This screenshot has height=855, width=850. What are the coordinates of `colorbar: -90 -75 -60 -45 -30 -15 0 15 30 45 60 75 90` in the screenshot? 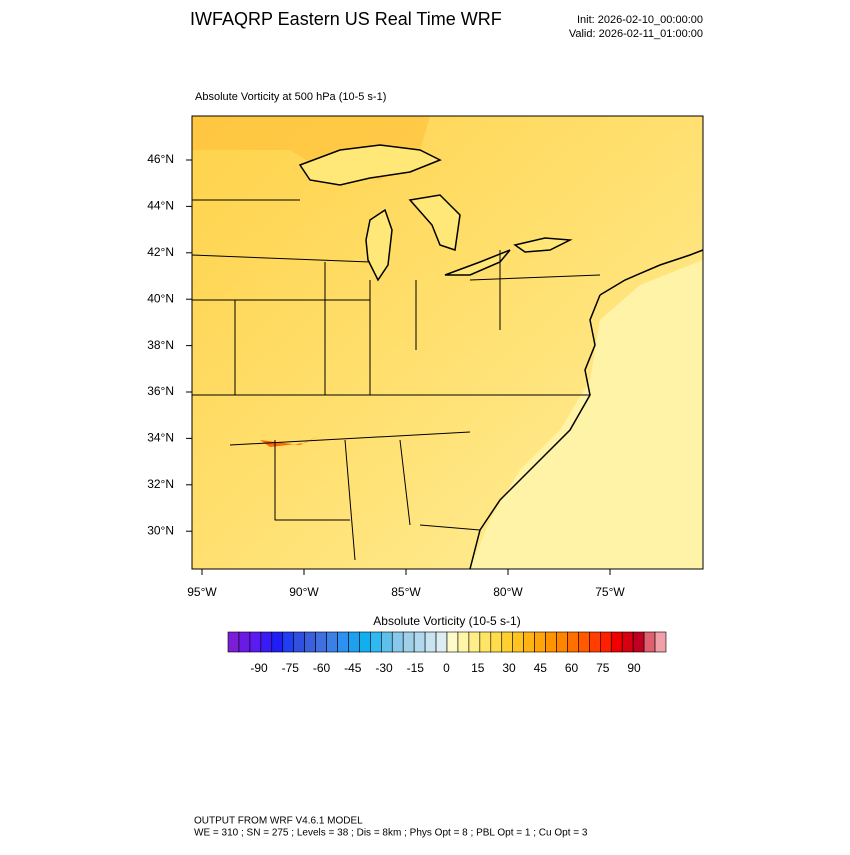 It's located at (447, 653).